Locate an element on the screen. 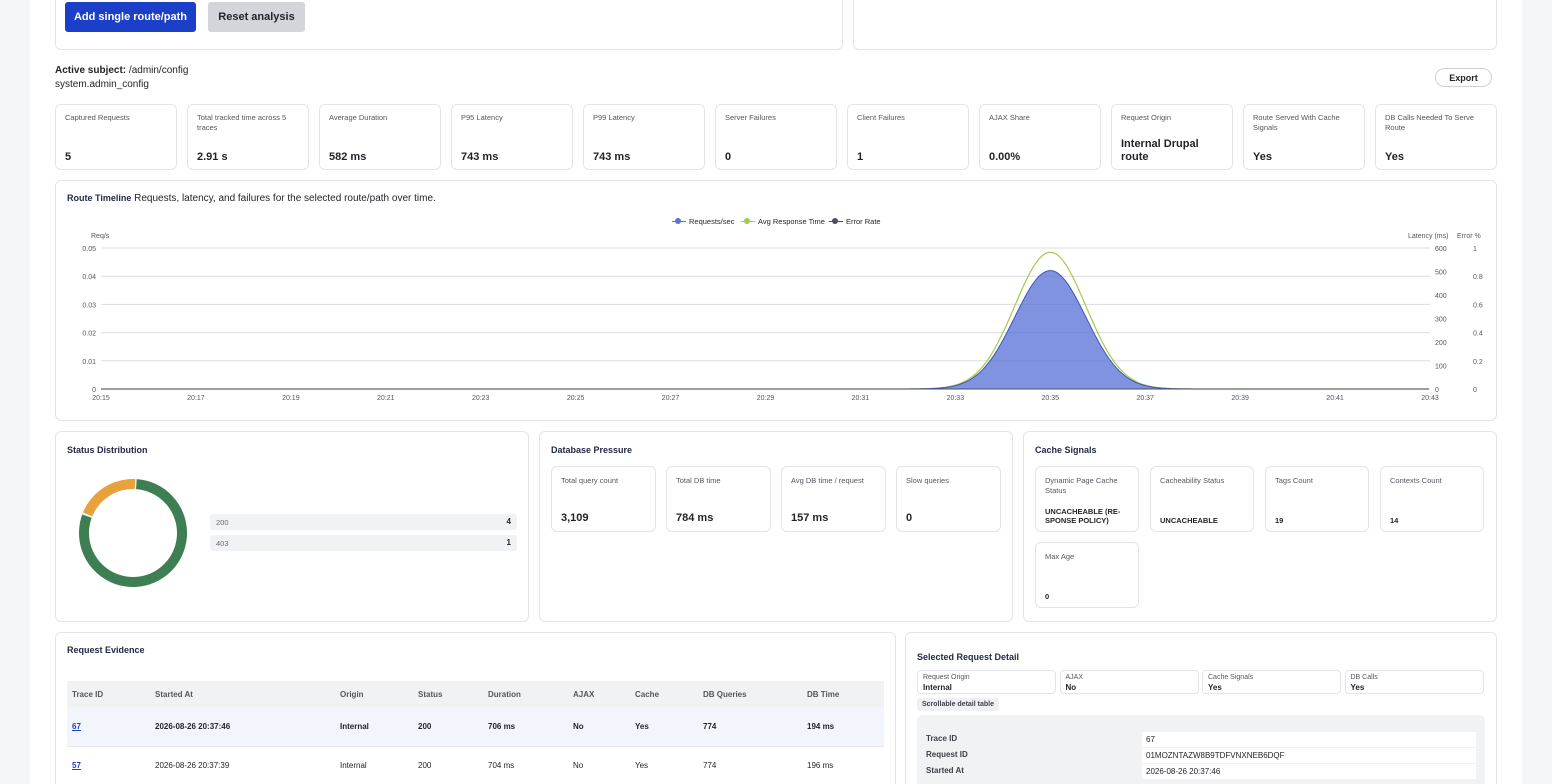  reset-analysis-button: Reset analysis is located at coordinates (256, 17).